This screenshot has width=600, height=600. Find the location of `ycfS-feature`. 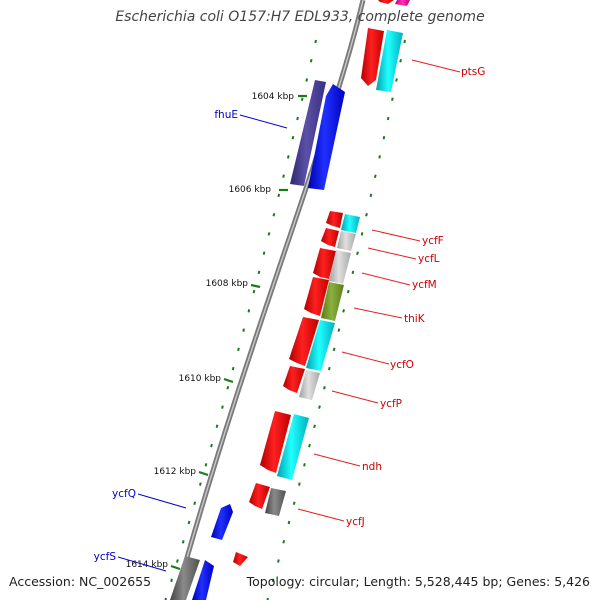

ycfS-feature is located at coordinates (185, 578).